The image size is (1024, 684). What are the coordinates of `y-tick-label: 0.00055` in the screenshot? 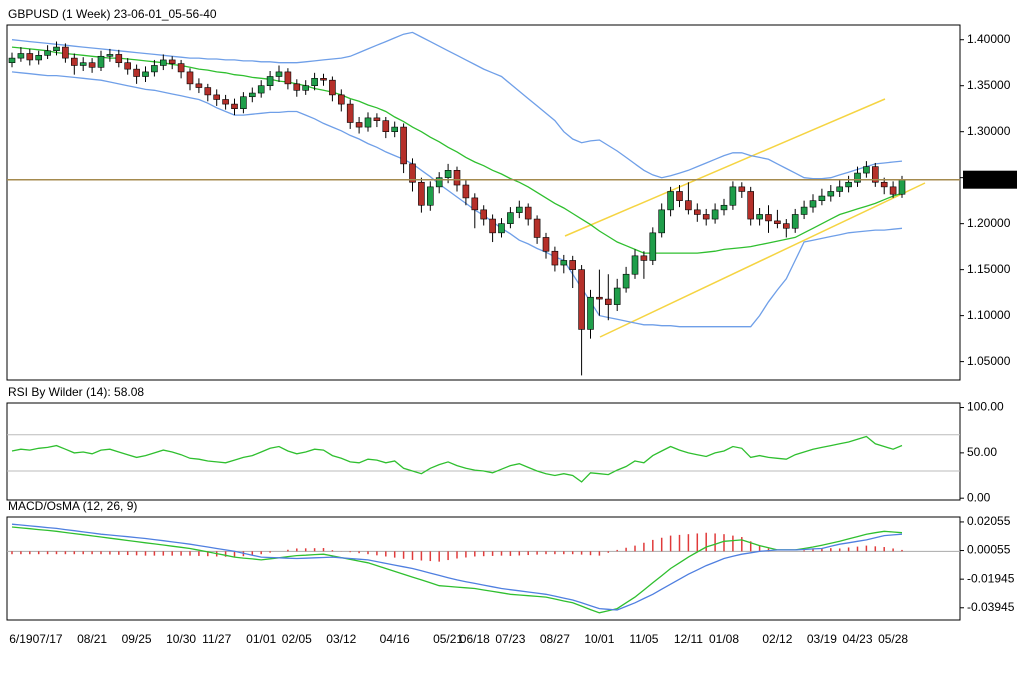 It's located at (989, 550).